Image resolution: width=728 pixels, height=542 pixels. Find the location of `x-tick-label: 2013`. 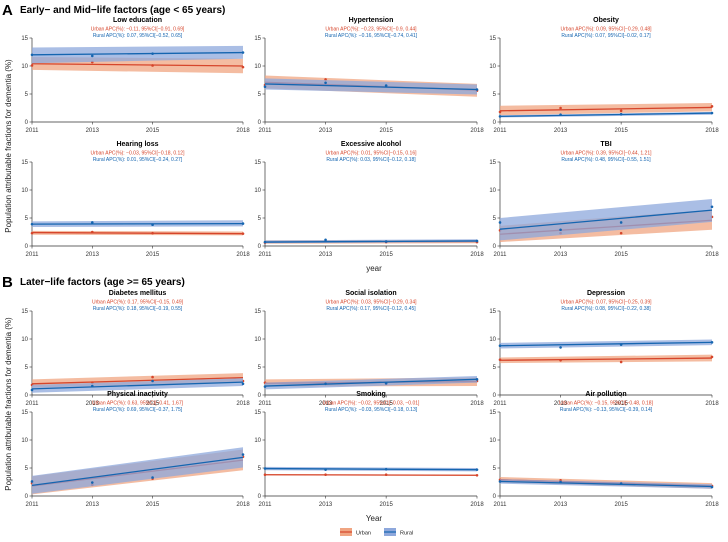

x-tick-label: 2013 is located at coordinates (326, 255).